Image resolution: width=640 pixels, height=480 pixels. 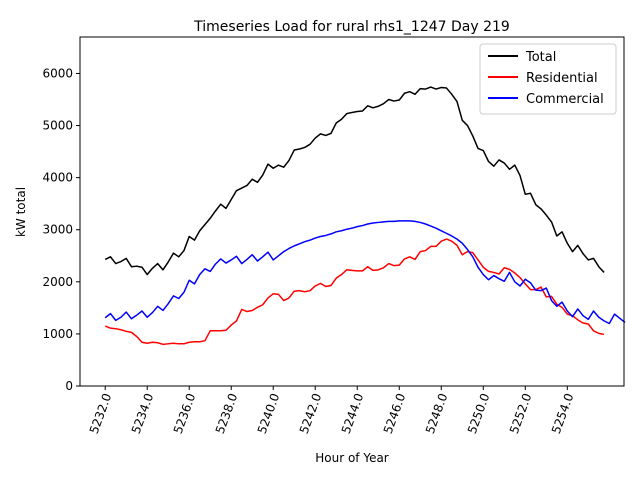 I want to click on y-tick-label: 6000, so click(x=57, y=73).